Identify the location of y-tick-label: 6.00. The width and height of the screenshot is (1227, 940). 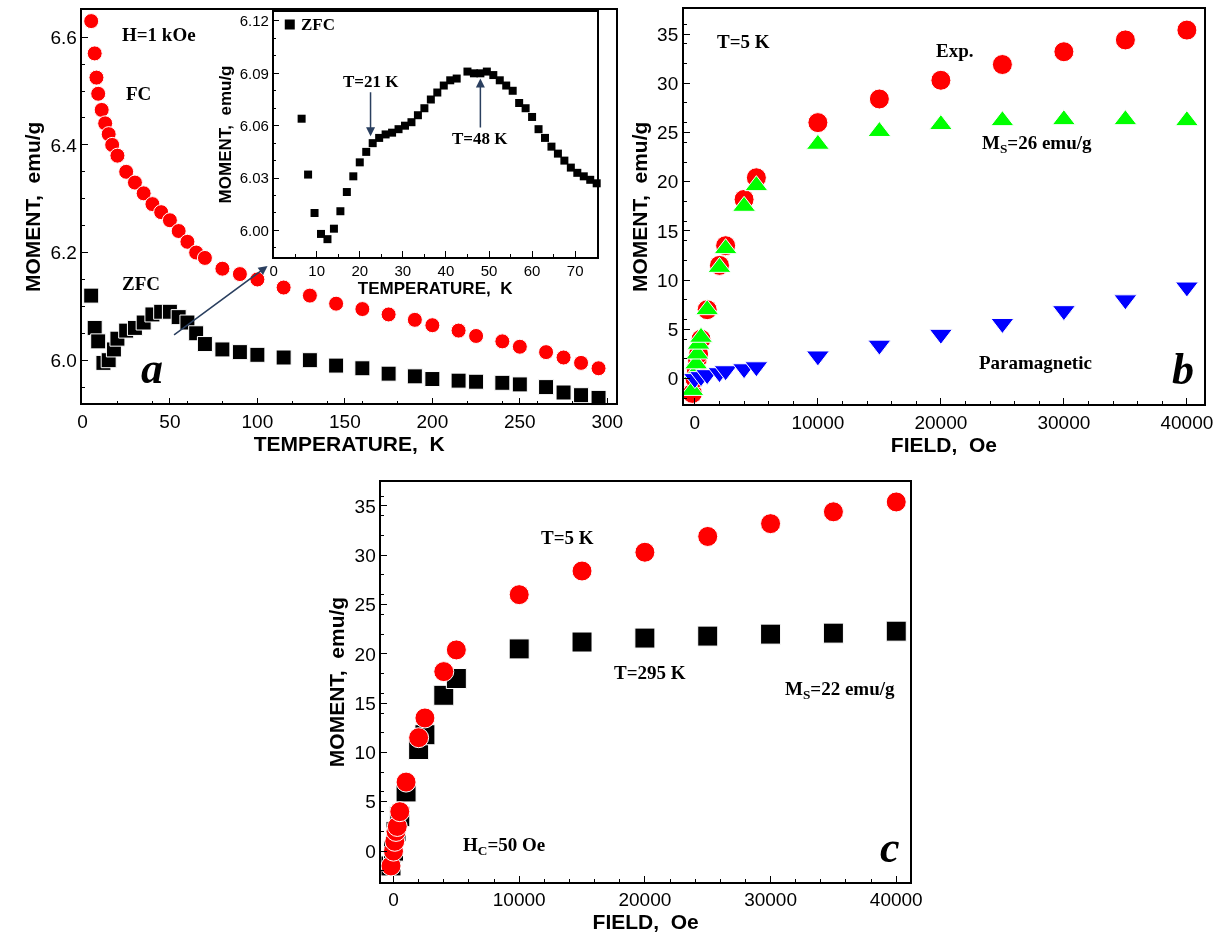
(254, 230).